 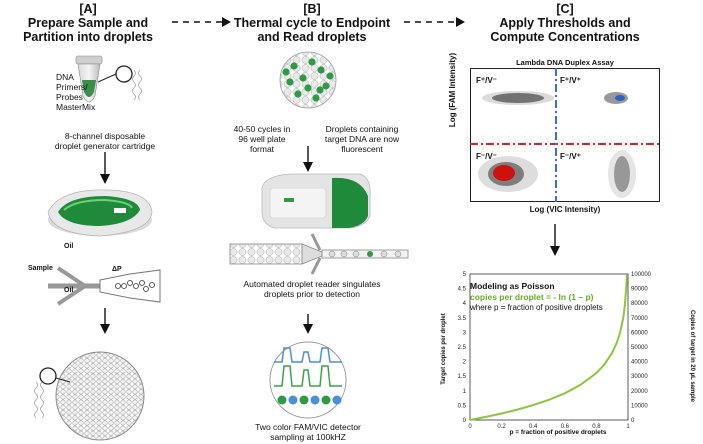 What do you see at coordinates (639, 363) in the screenshot?
I see `y2-tick-label: 40000` at bounding box center [639, 363].